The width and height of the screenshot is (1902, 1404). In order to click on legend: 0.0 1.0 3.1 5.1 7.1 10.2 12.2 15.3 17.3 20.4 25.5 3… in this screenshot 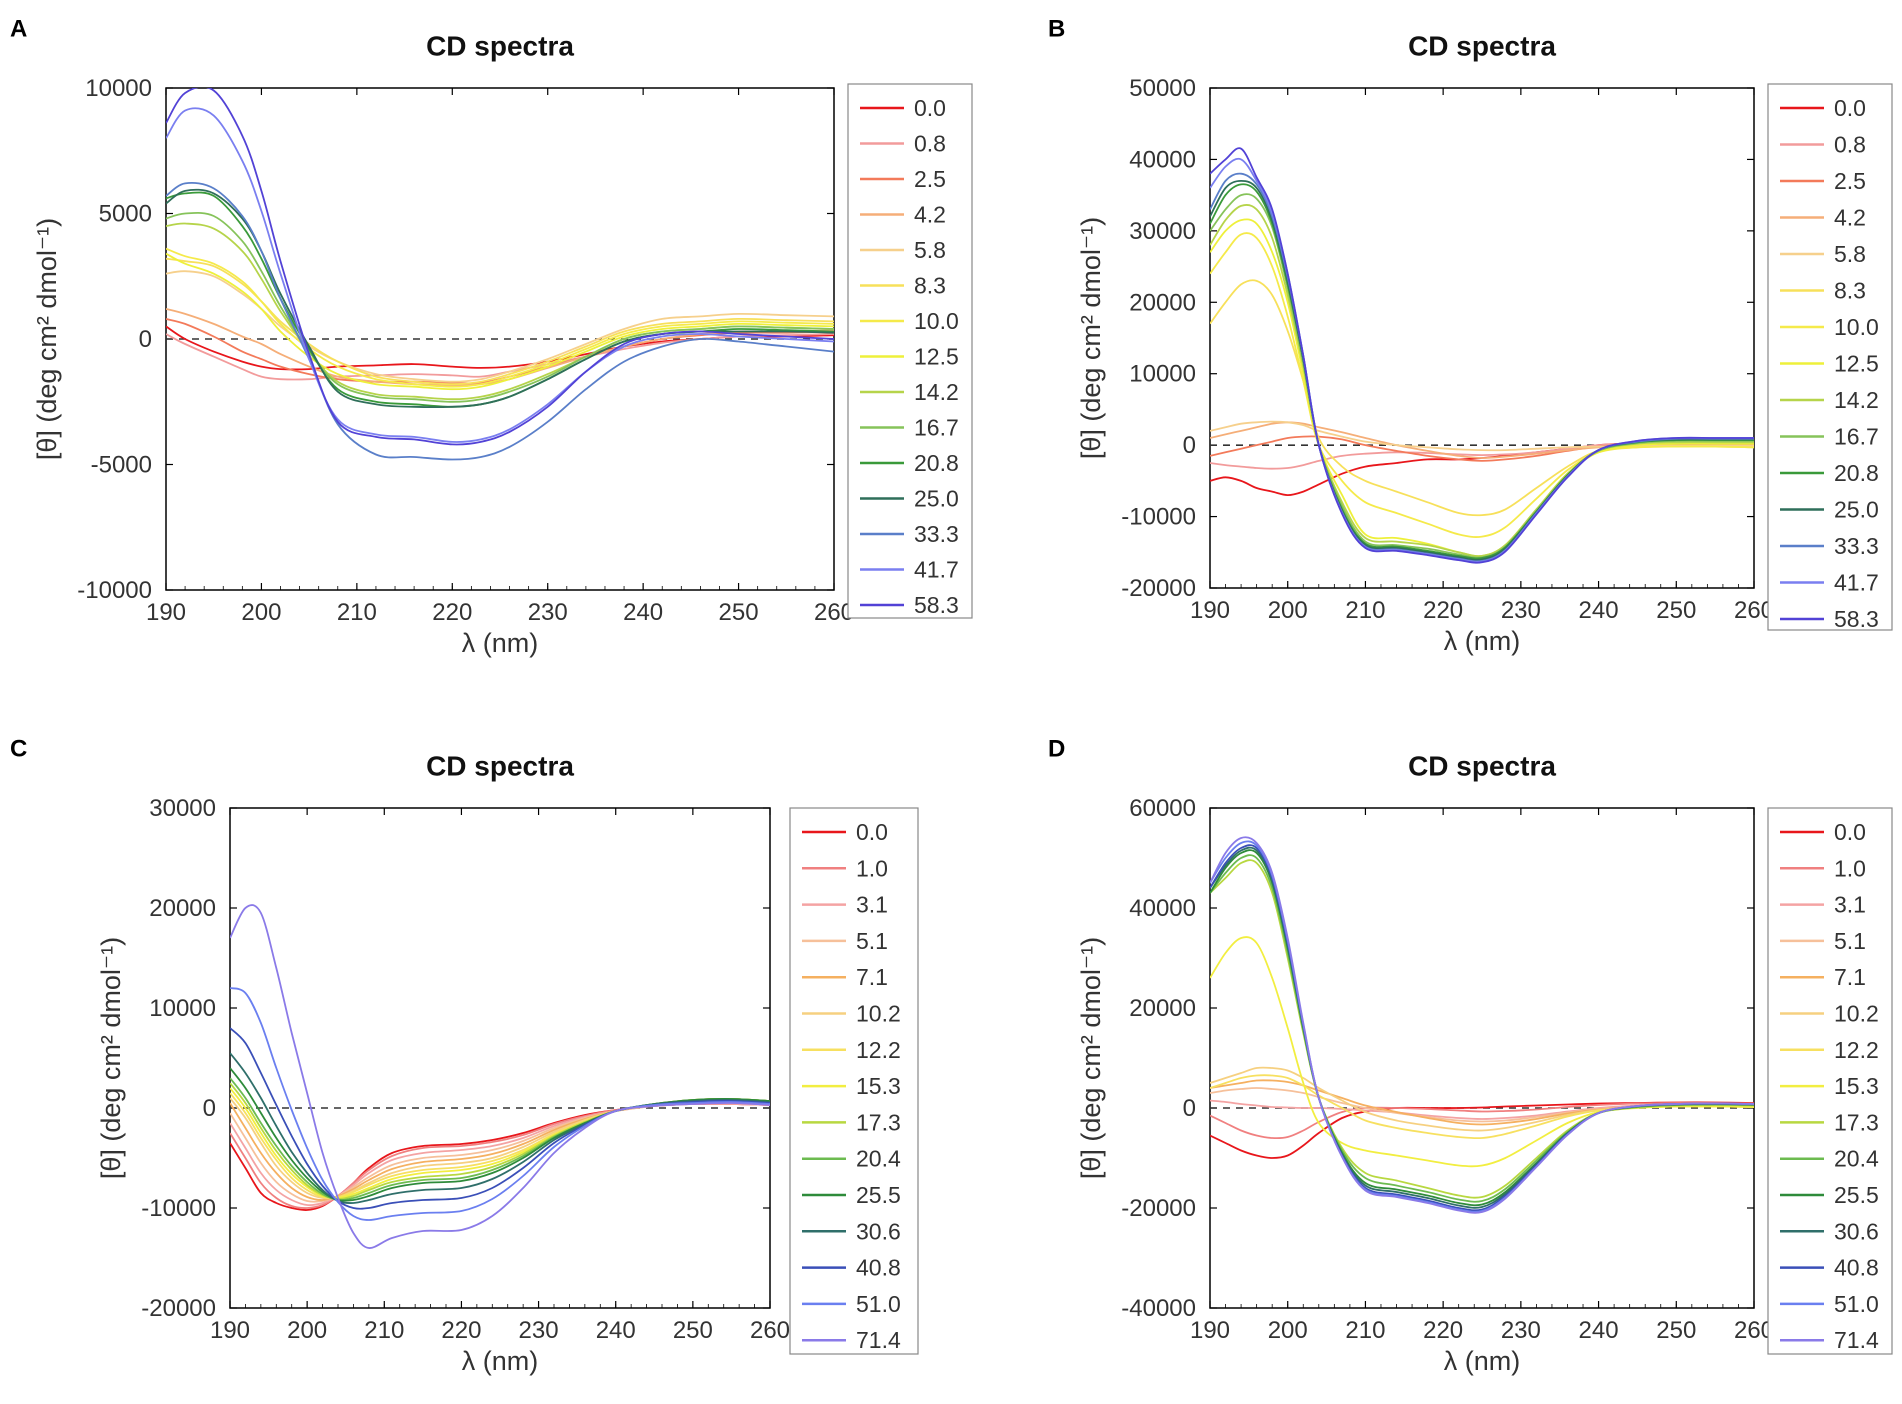, I will do `click(1830, 1081)`.